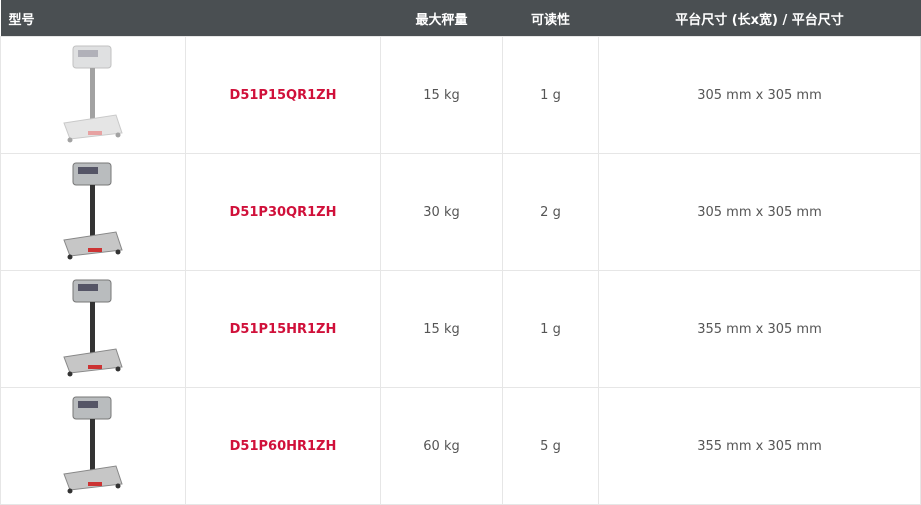  I want to click on readability: 5 g, so click(550, 446).